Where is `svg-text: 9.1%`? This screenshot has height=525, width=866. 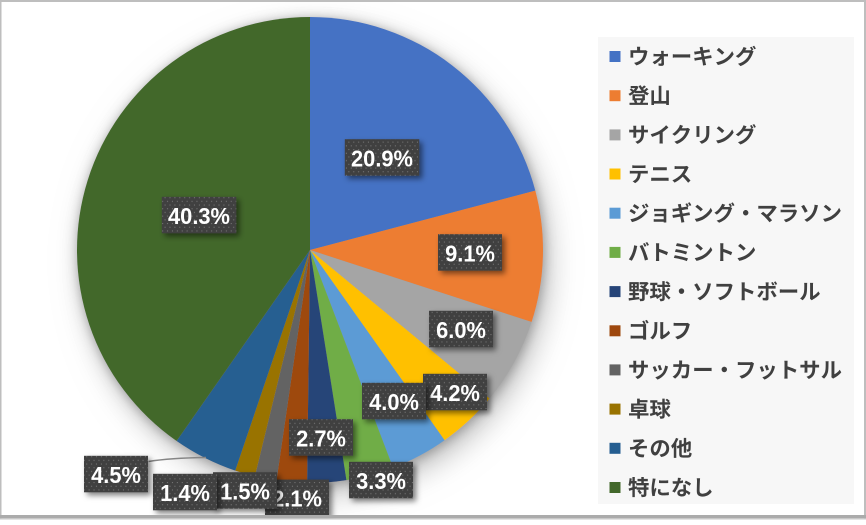 svg-text: 9.1% is located at coordinates (470, 253).